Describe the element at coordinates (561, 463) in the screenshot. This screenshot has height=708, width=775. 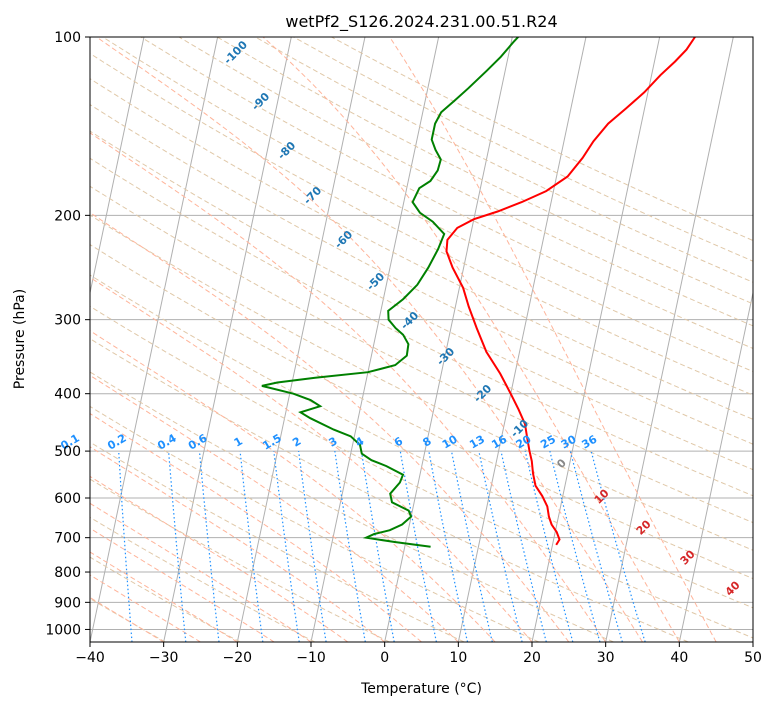
I see `moist-adiabat-label: 0` at that location.